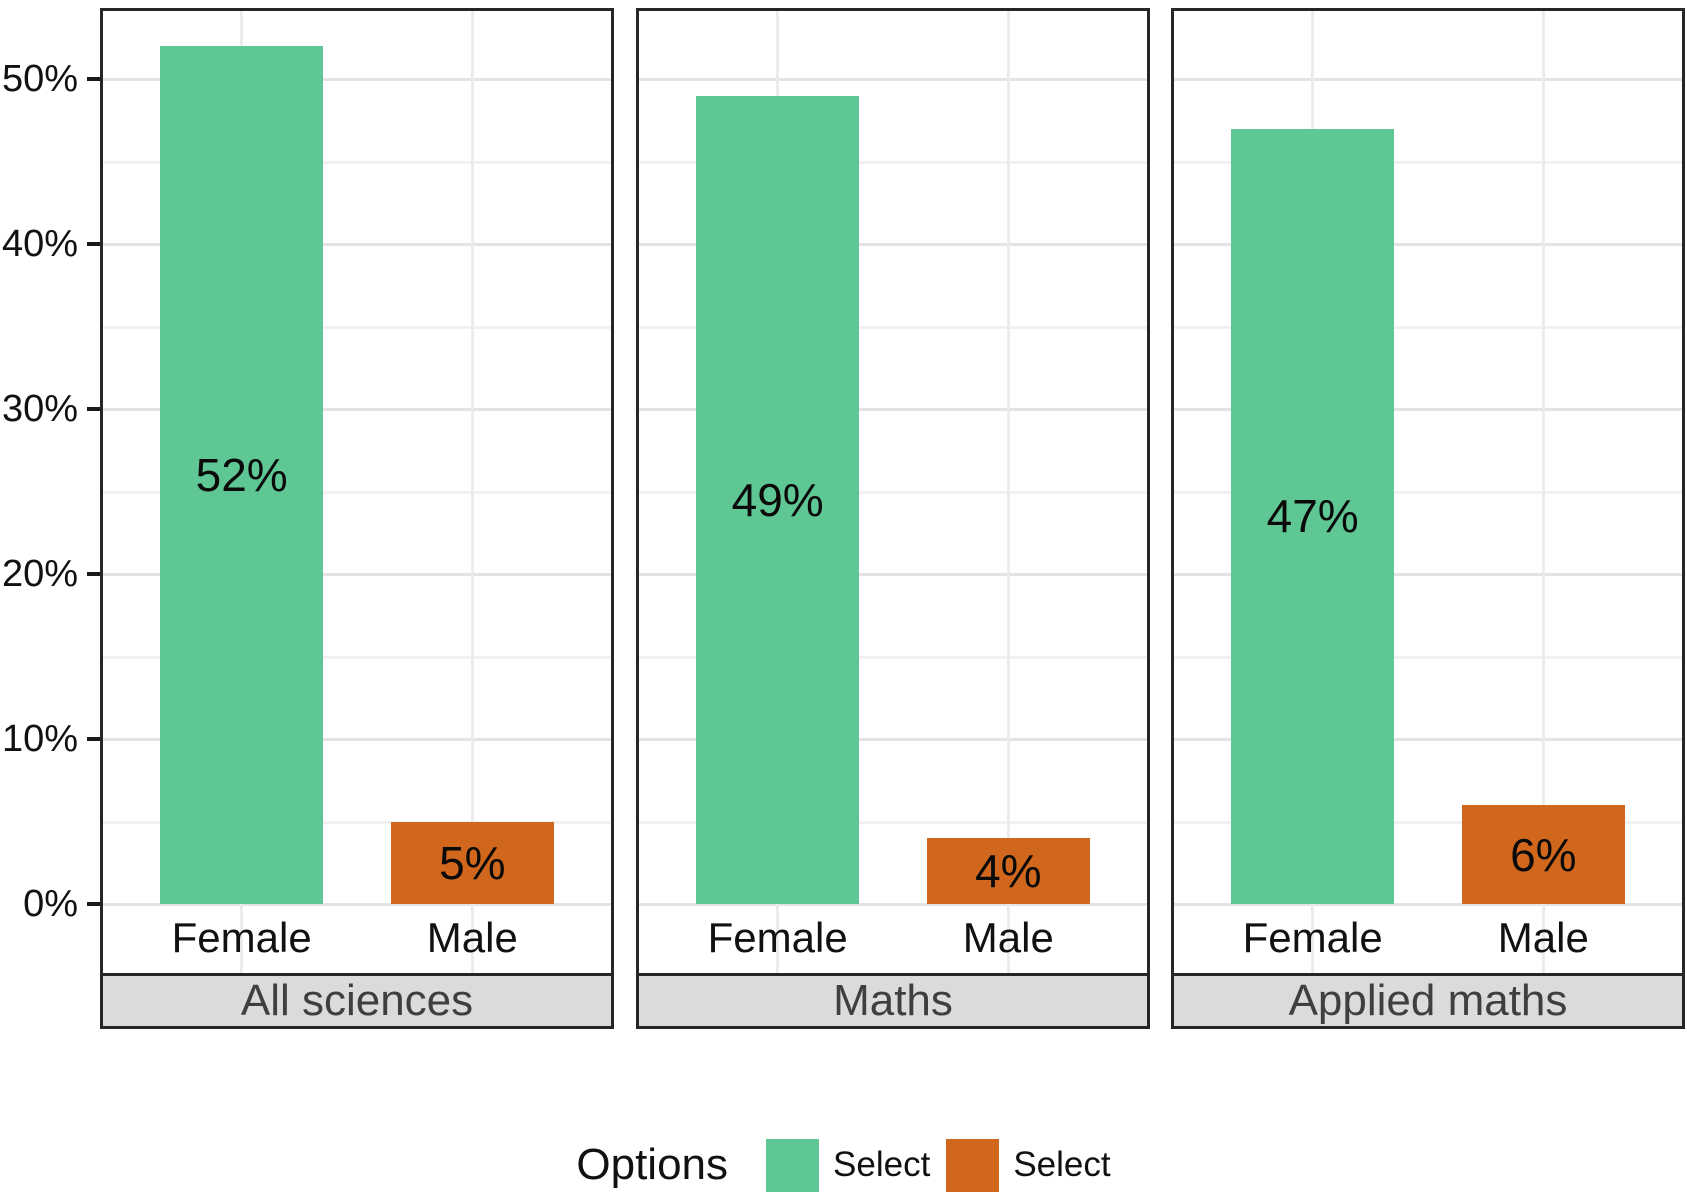 This screenshot has width=1687, height=1198. Describe the element at coordinates (50, 904) in the screenshot. I see `y-axis-tick-label: 0%` at that location.